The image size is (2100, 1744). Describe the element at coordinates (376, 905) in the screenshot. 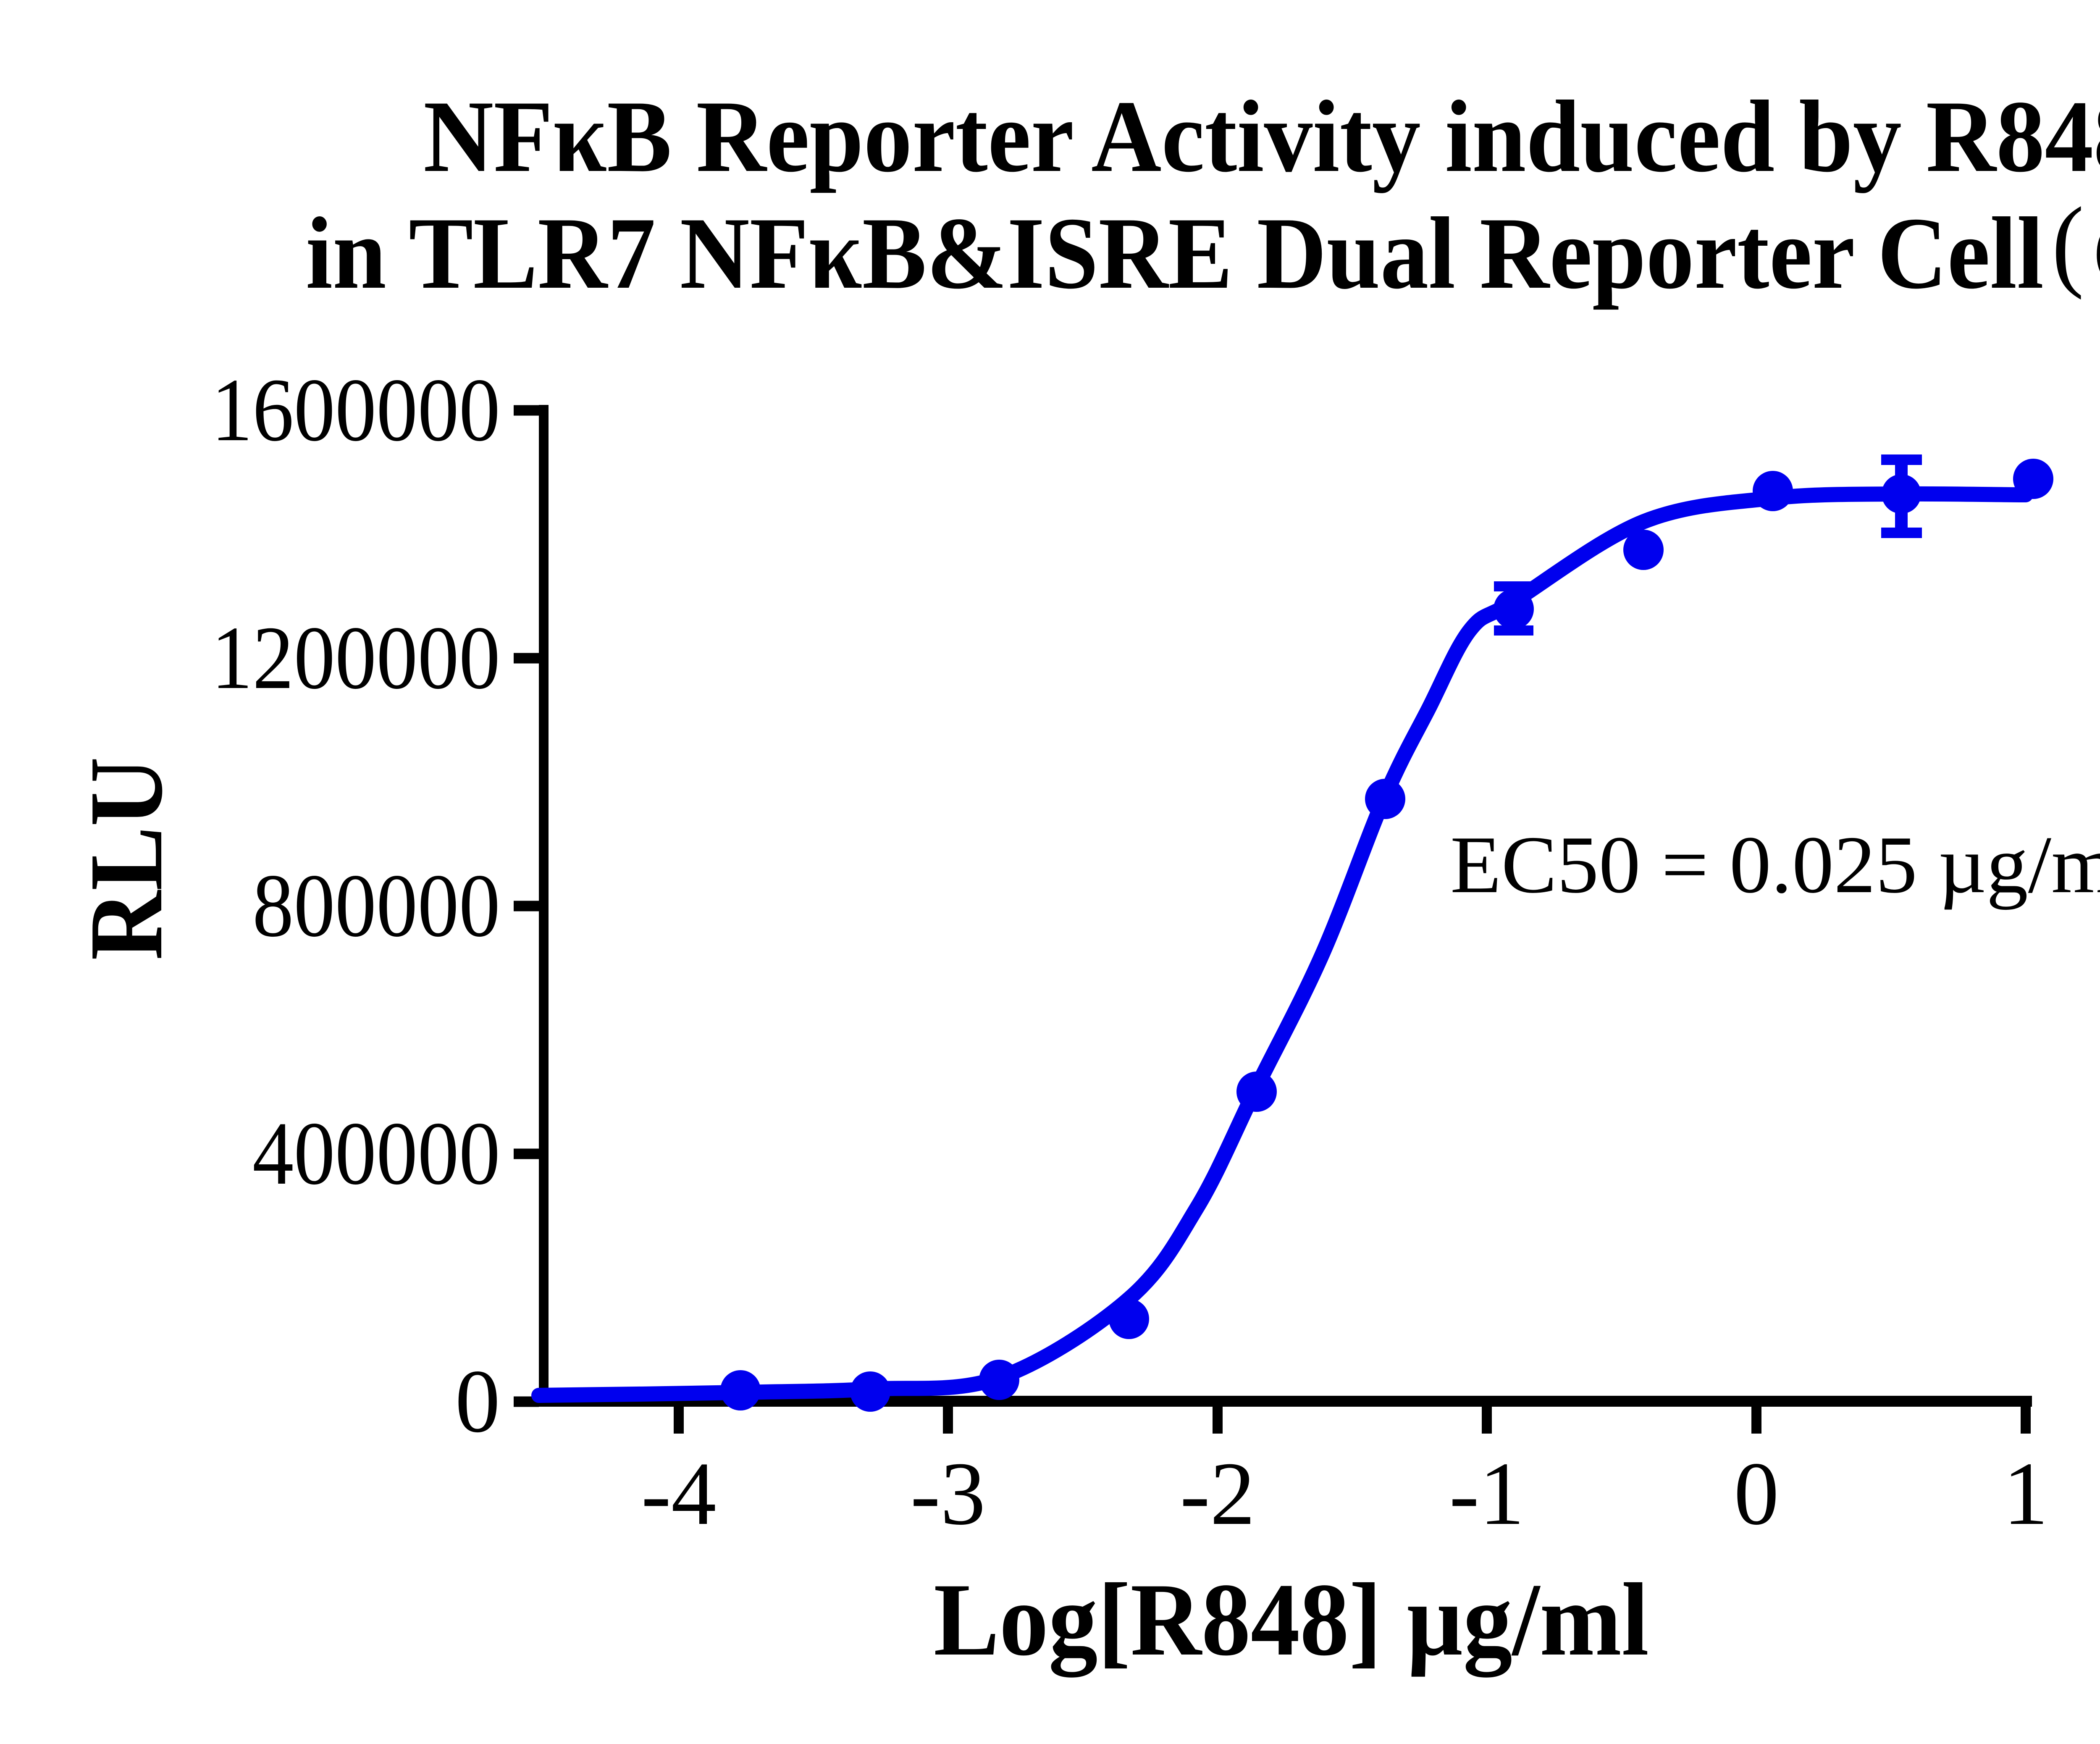

I see `svg-text: 800000` at that location.